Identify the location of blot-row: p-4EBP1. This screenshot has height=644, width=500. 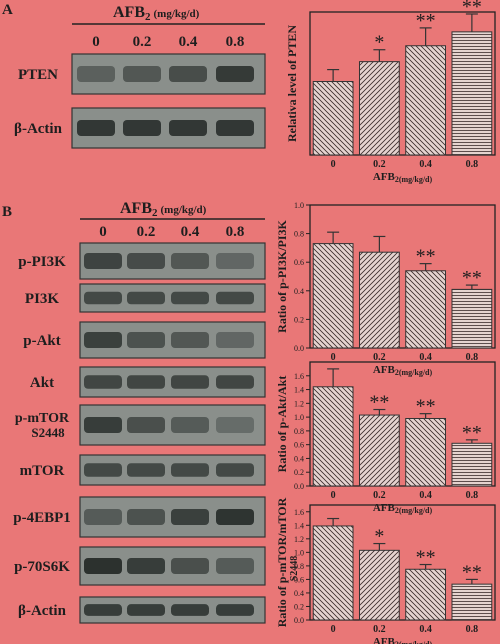
(139, 517).